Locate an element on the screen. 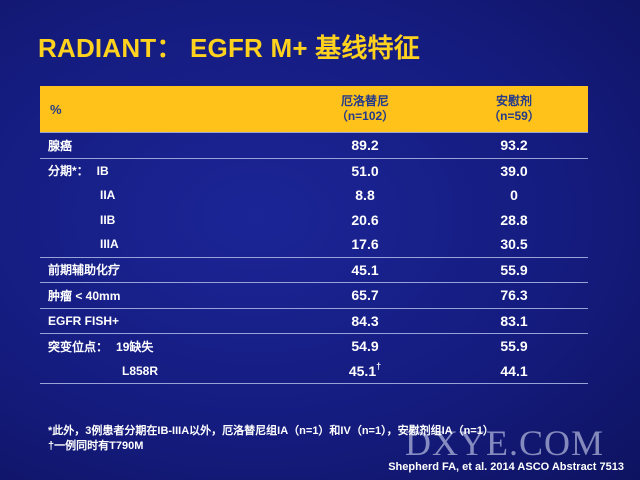 The height and width of the screenshot is (480, 640). row-label: 前期辅助化疗 is located at coordinates (165, 269).